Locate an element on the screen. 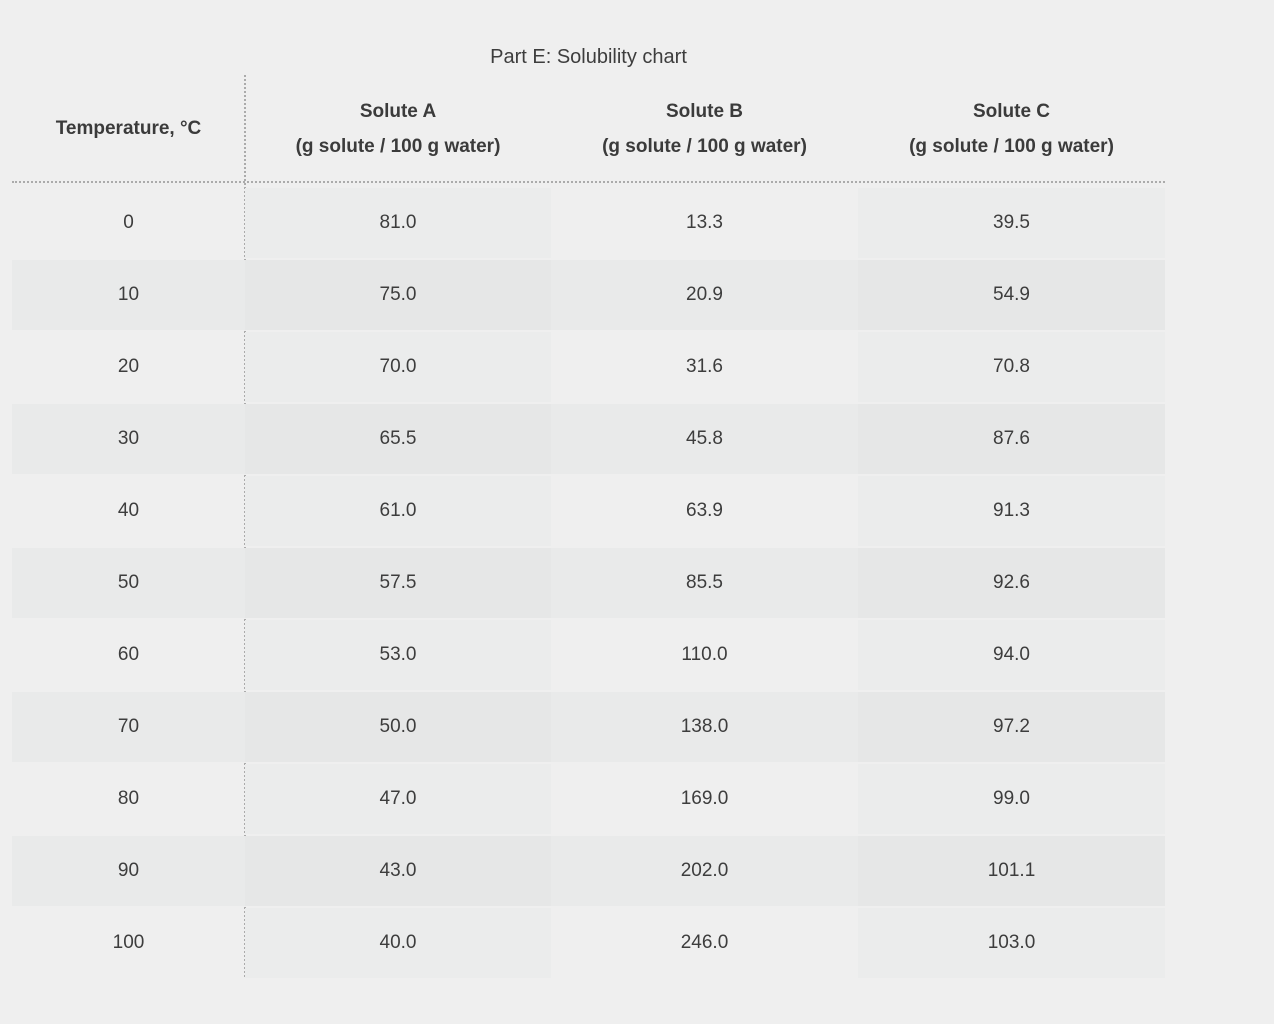 The image size is (1274, 1024). temperature-cell: 20 is located at coordinates (128, 366).